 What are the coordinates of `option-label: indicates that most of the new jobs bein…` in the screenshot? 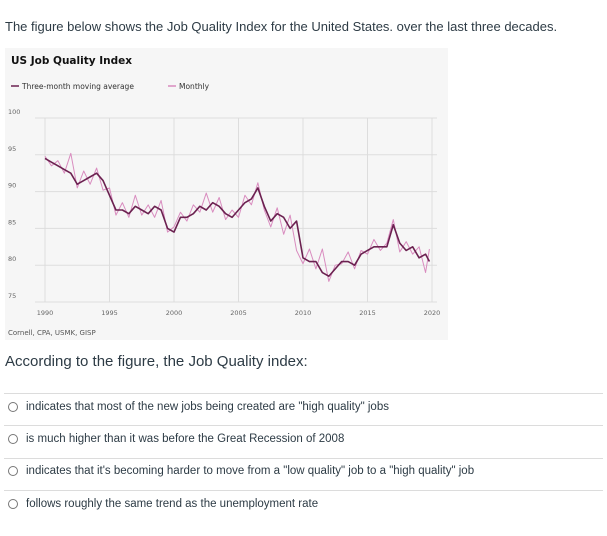 It's located at (207, 407).